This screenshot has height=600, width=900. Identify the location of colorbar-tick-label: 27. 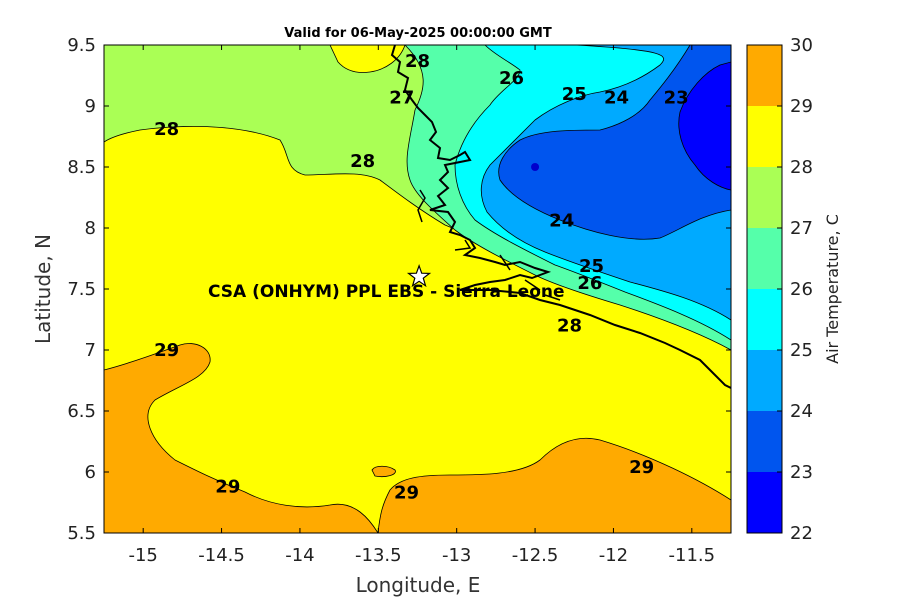
(801, 228).